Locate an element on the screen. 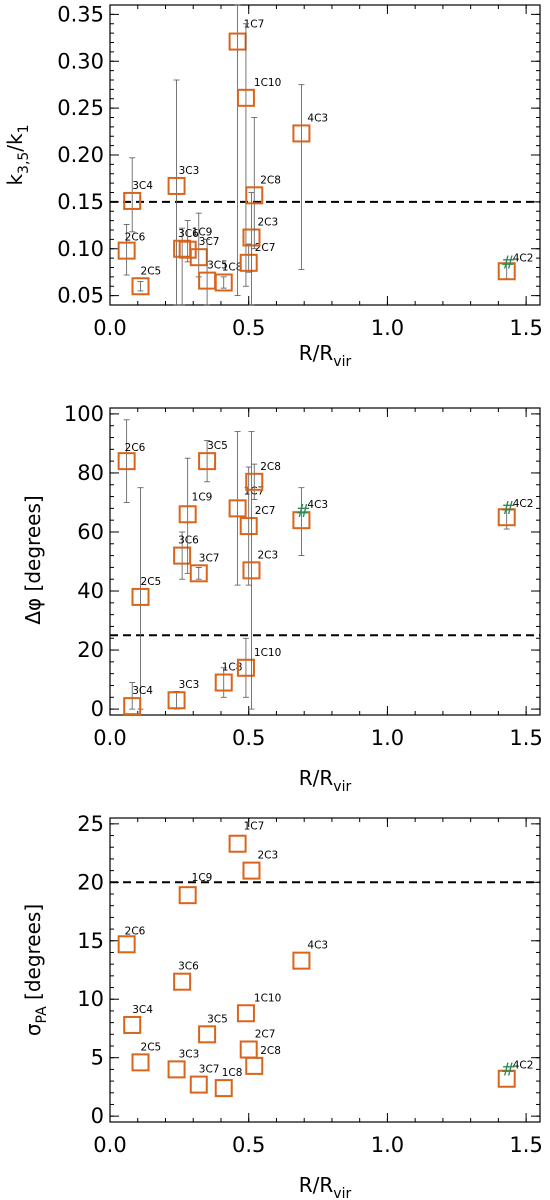 This screenshot has width=550, height=1200. y-tick-label: 0.15 is located at coordinates (80, 202).